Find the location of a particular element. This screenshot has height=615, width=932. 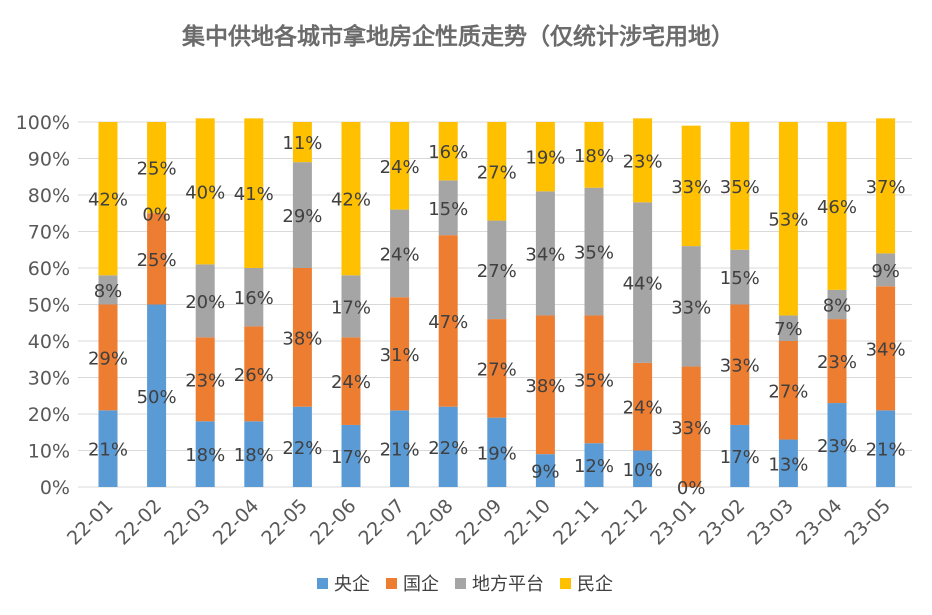

data-label: 25% is located at coordinates (157, 169).